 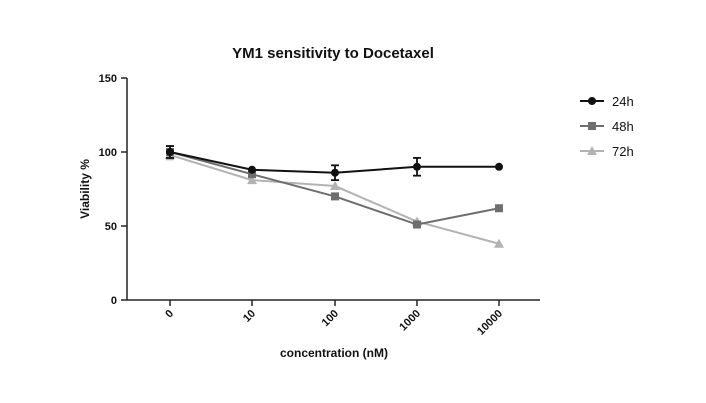 What do you see at coordinates (333, 53) in the screenshot?
I see `chart-title: YM1 sensitivity to Docetaxel` at bounding box center [333, 53].